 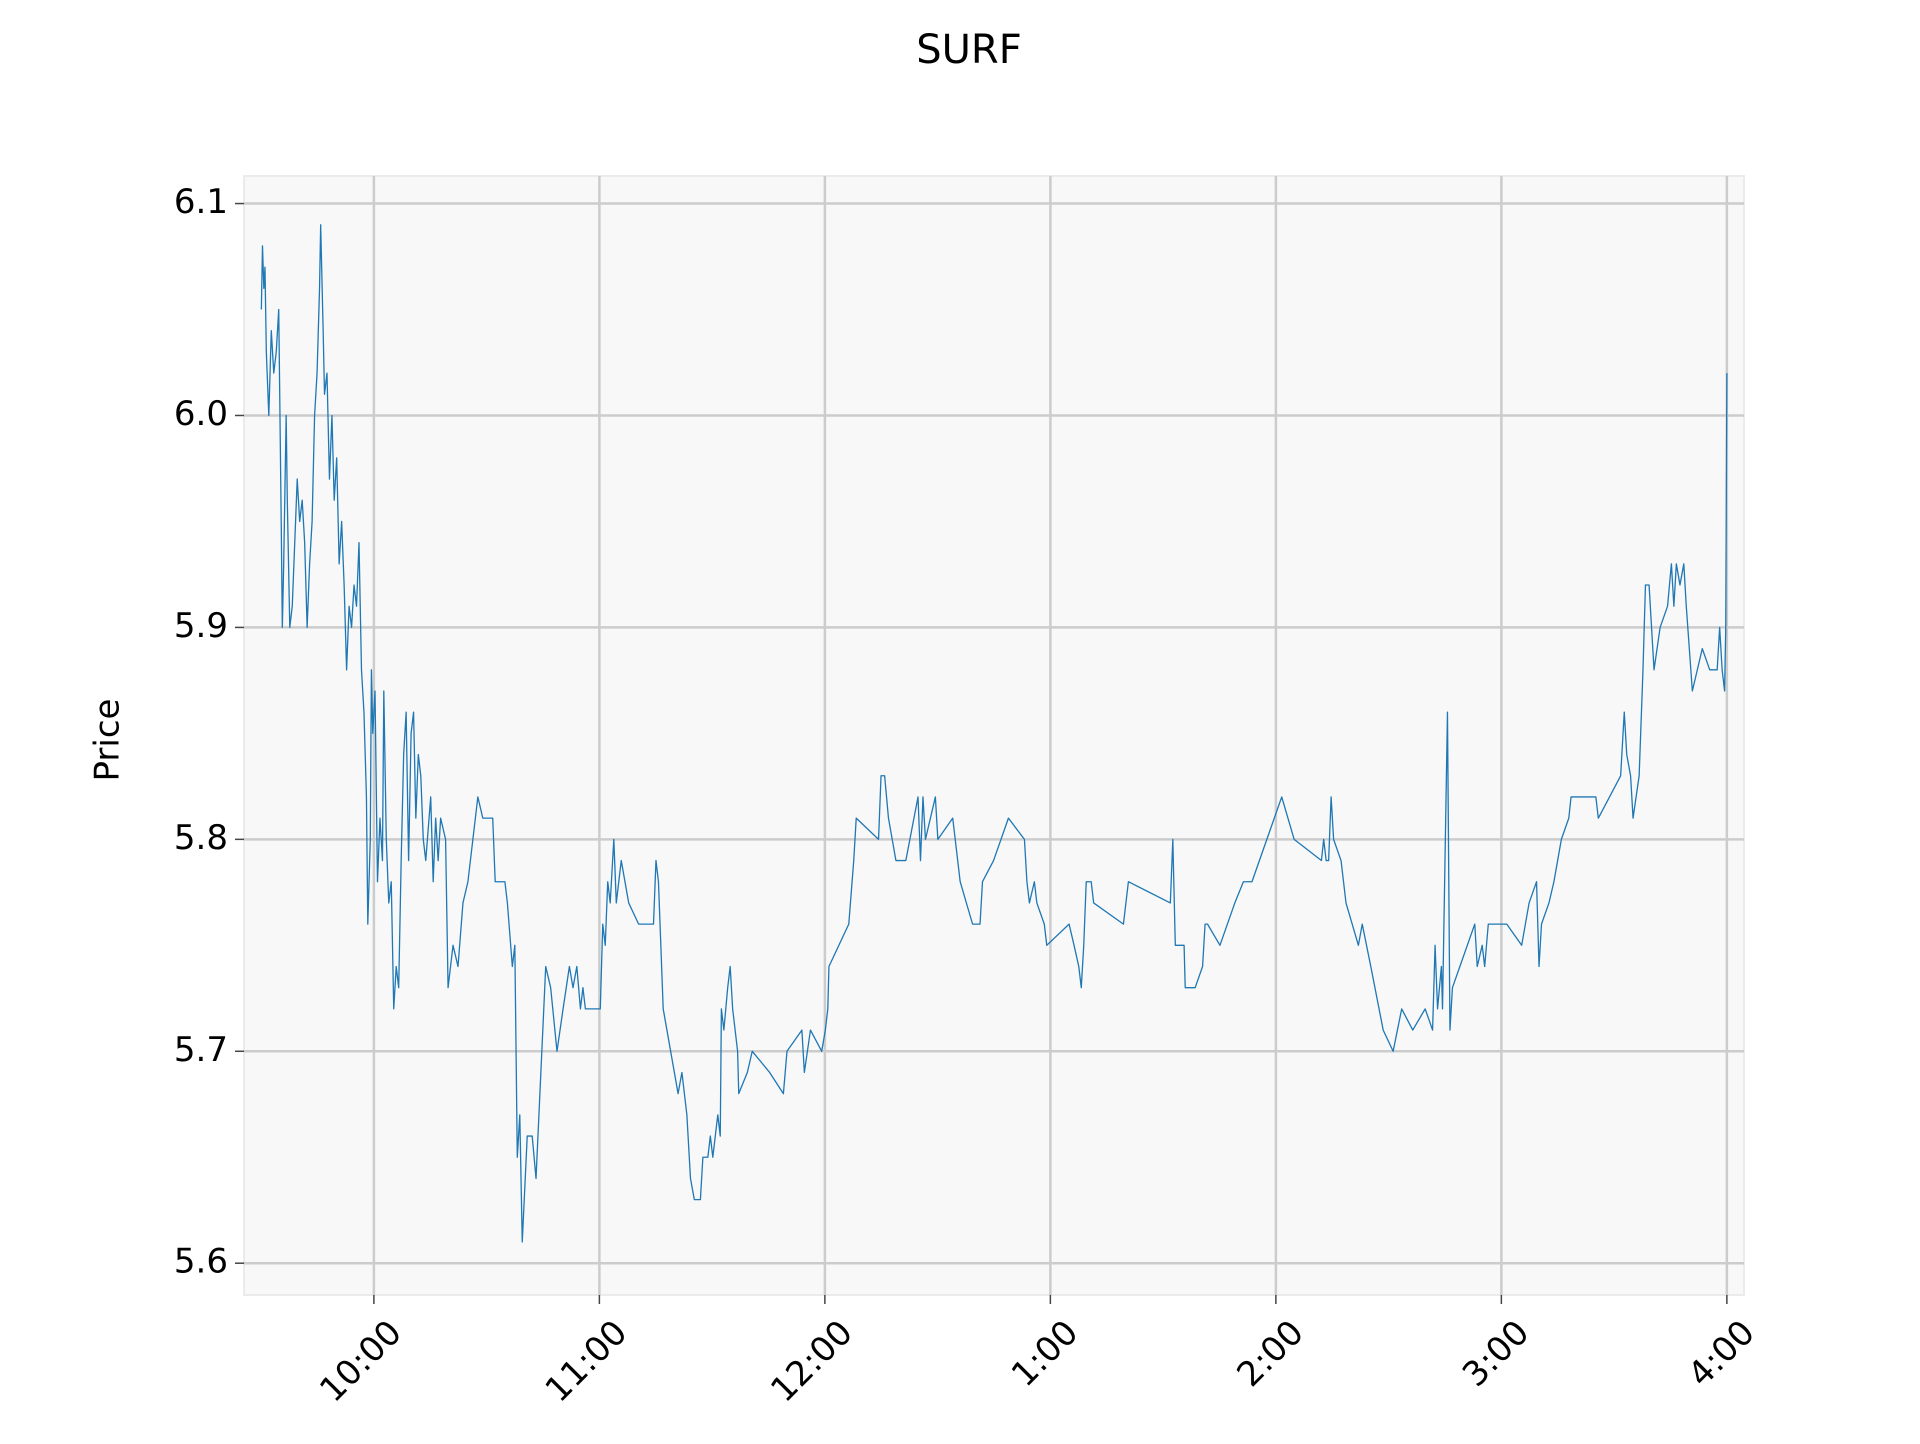 What do you see at coordinates (201, 414) in the screenshot?
I see `y-tick-label: 6.0` at bounding box center [201, 414].